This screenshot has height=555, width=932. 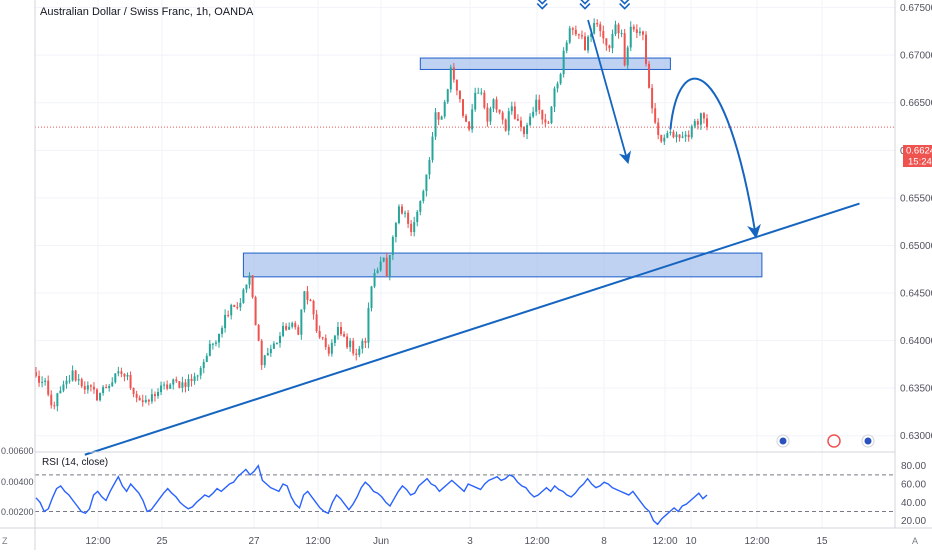 I want to click on time-tick-label: 8, so click(x=604, y=541).